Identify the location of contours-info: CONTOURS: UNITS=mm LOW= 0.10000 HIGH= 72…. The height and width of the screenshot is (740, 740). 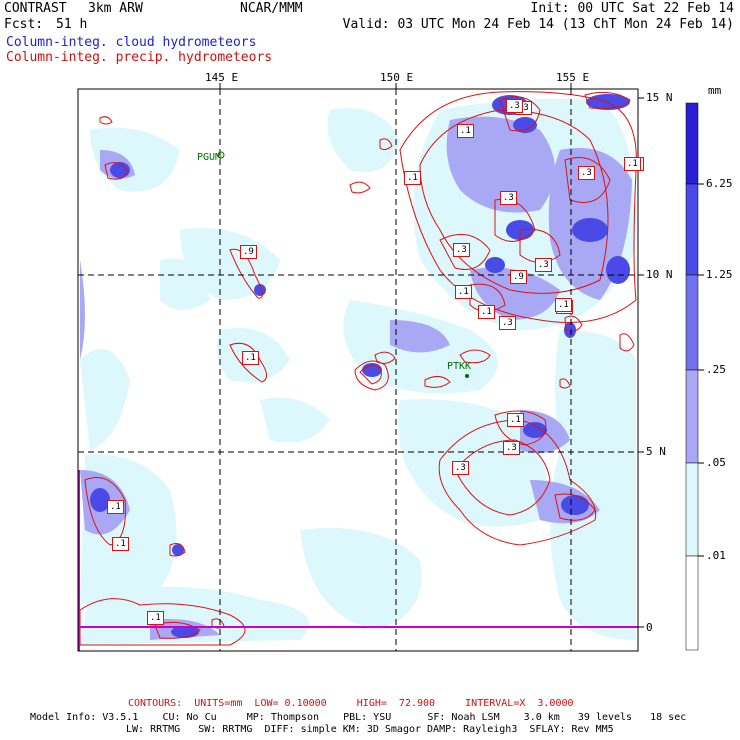
(351, 703).